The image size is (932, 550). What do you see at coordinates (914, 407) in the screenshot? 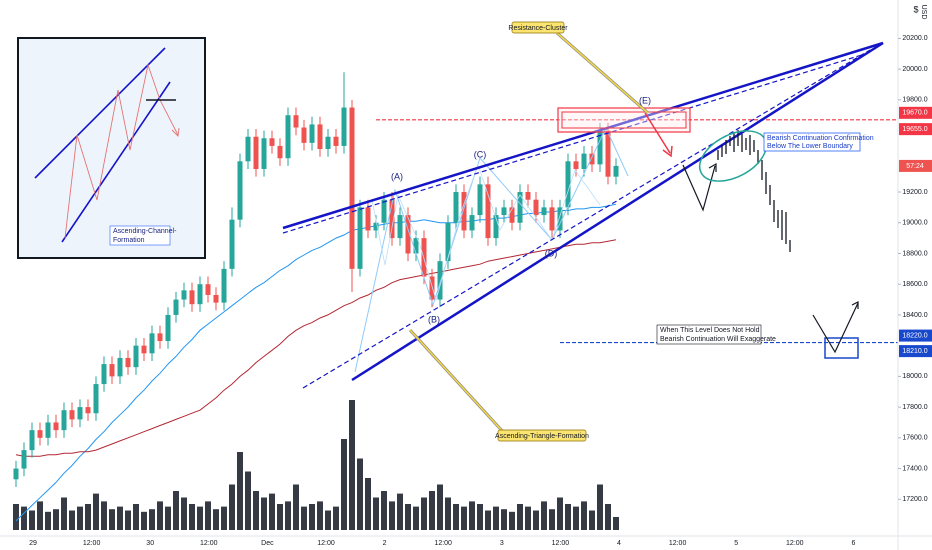
I see `y-tick-label: 17800.0` at bounding box center [914, 407].